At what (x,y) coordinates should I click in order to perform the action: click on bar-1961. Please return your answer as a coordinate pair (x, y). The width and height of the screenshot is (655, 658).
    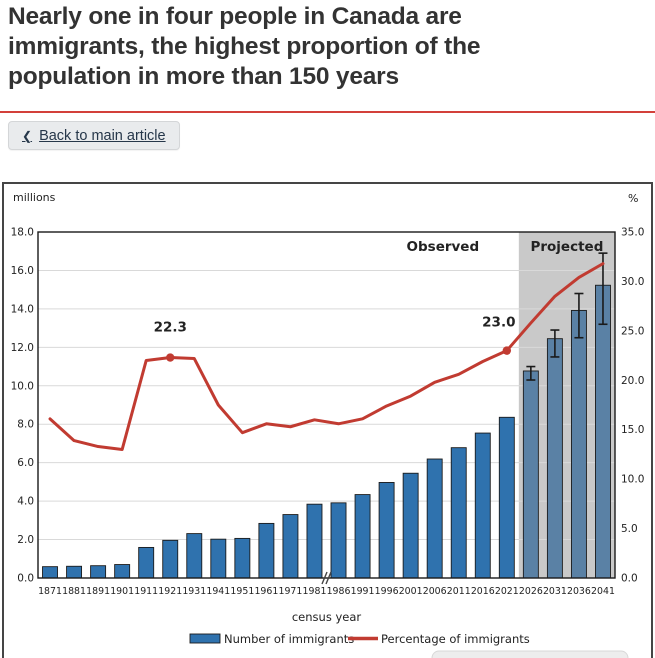
    Looking at the image, I should click on (266, 550).